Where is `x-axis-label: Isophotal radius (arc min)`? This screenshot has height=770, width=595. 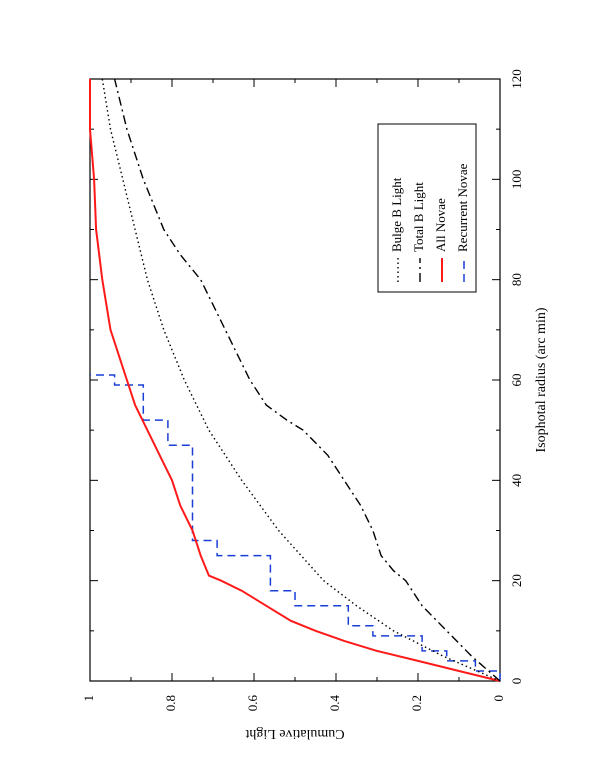 x-axis-label: Isophotal radius (arc min) is located at coordinates (541, 379).